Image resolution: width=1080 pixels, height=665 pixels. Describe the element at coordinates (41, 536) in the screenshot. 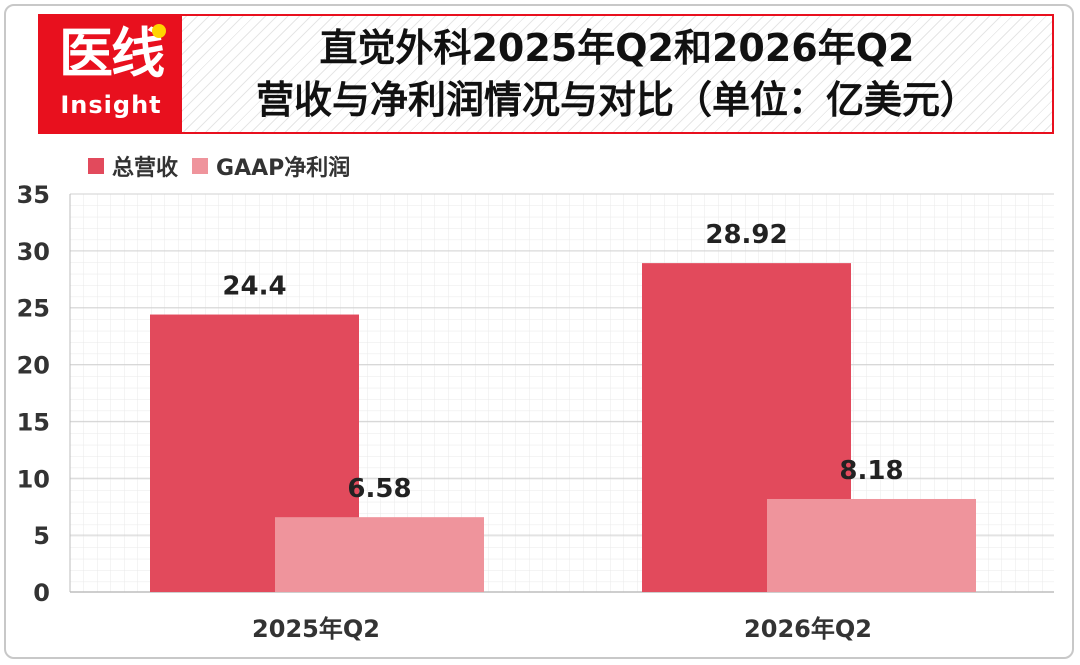

I see `y-tick-label: 5` at that location.